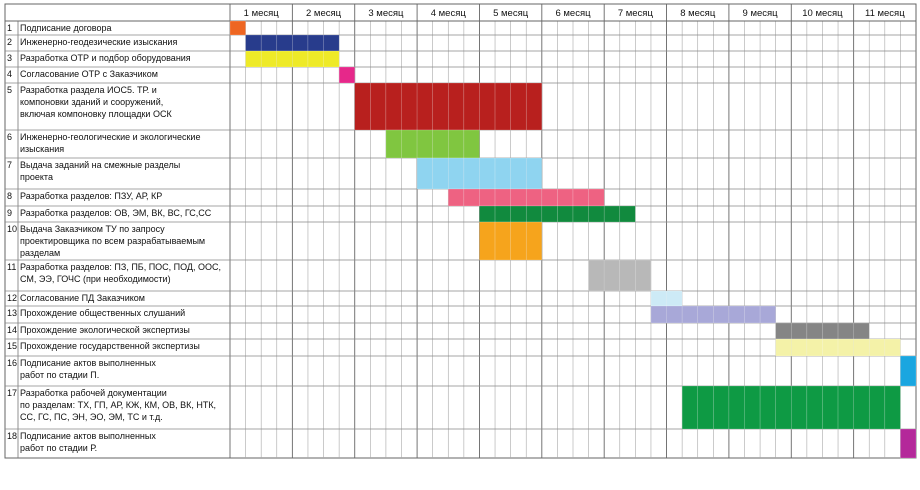  What do you see at coordinates (12, 363) in the screenshot?
I see `task-number: 16` at bounding box center [12, 363].